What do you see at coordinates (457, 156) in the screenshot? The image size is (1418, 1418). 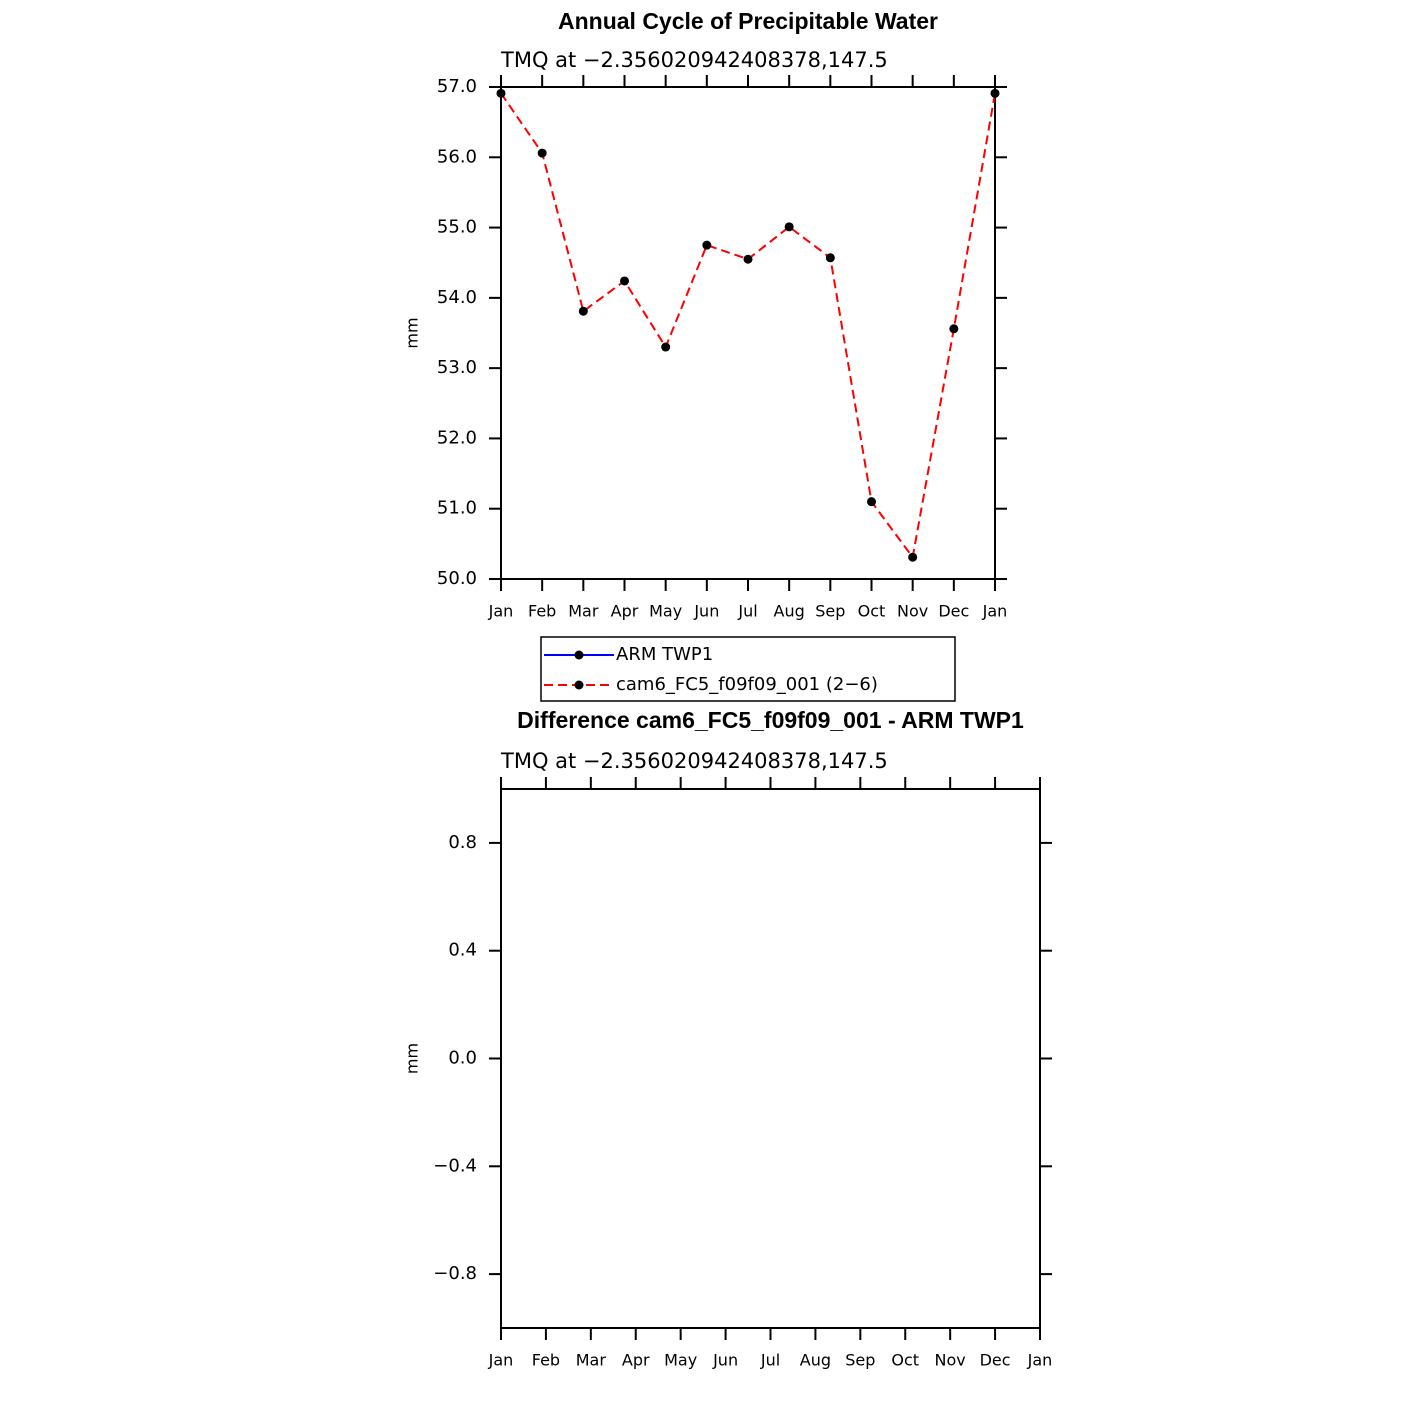 I see `y-tick-label: 56.0` at bounding box center [457, 156].